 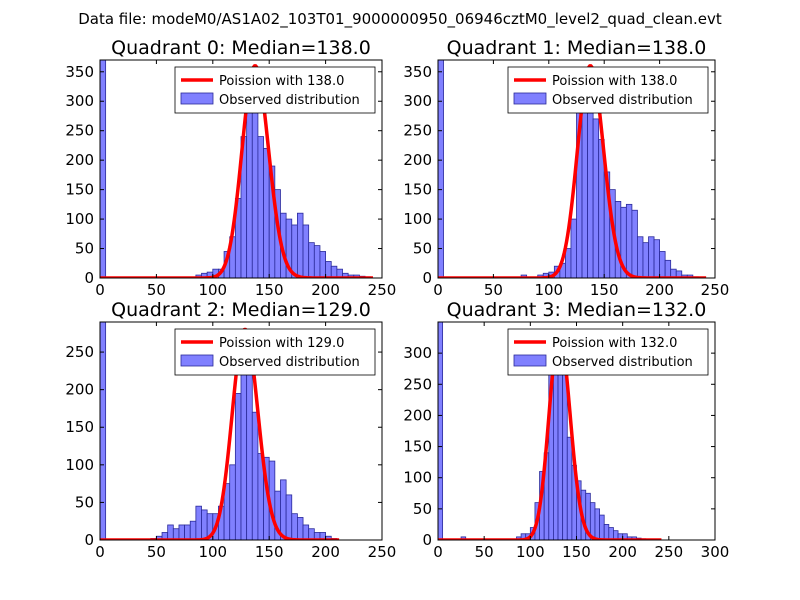 I want to click on y-tick-label: 300, so click(x=79, y=101).